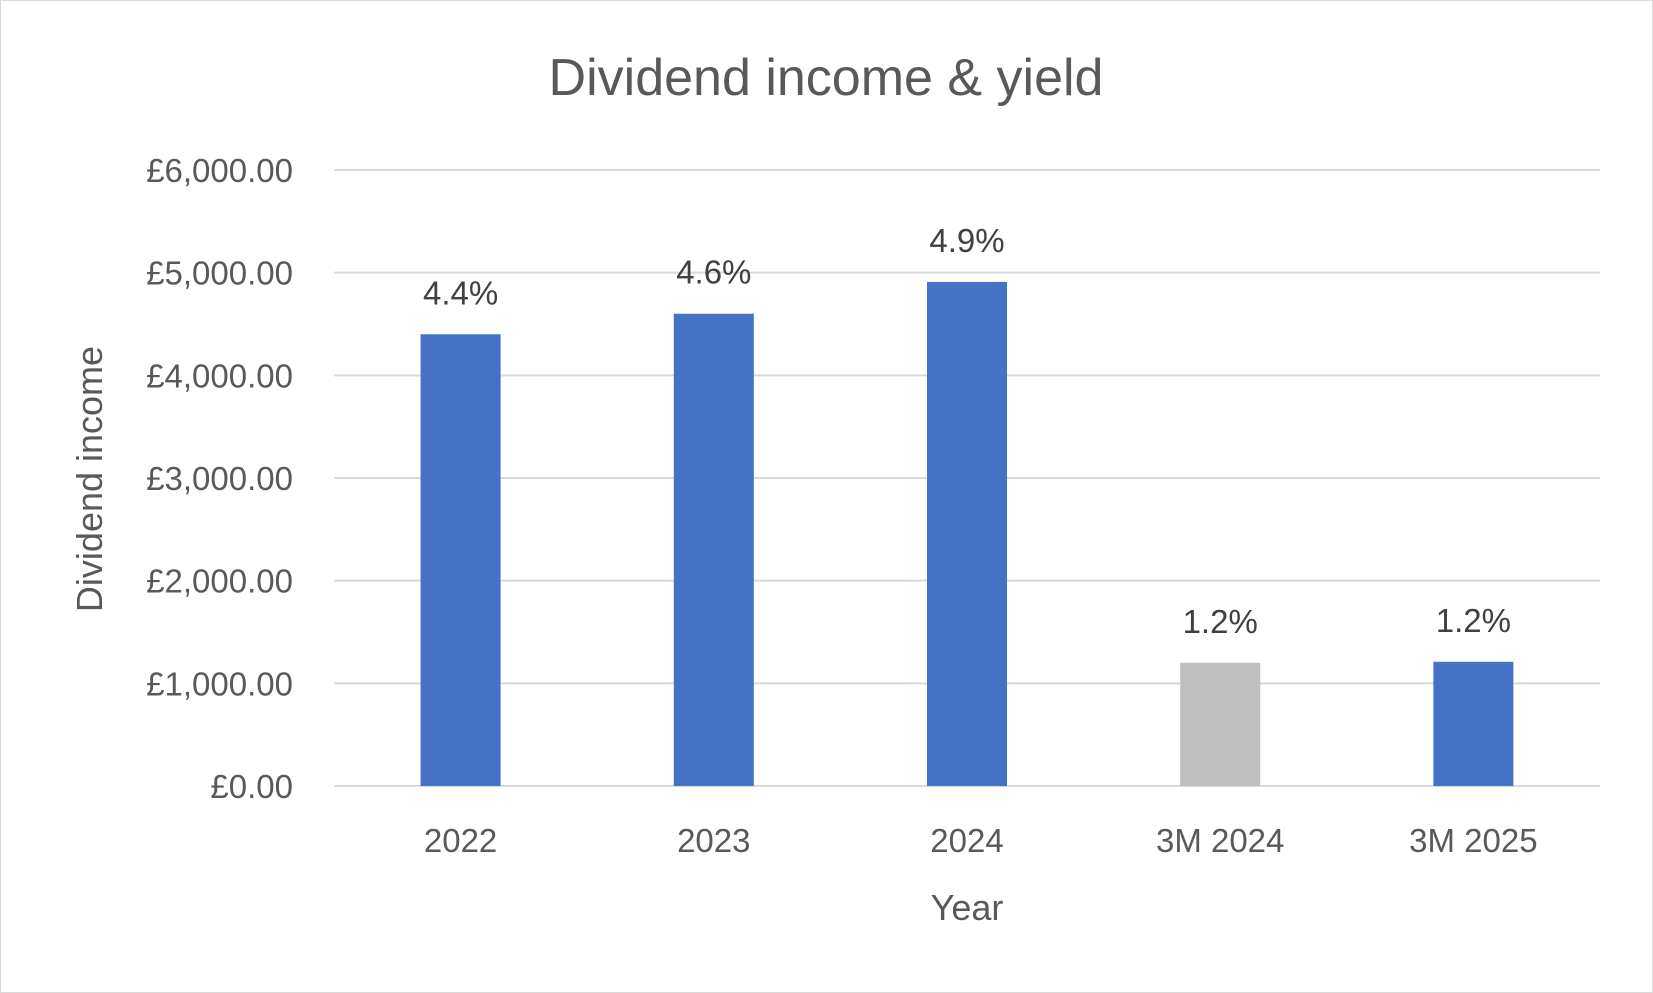 The width and height of the screenshot is (1653, 993). Describe the element at coordinates (219, 683) in the screenshot. I see `y-tick-label: £1,000.00` at that location.